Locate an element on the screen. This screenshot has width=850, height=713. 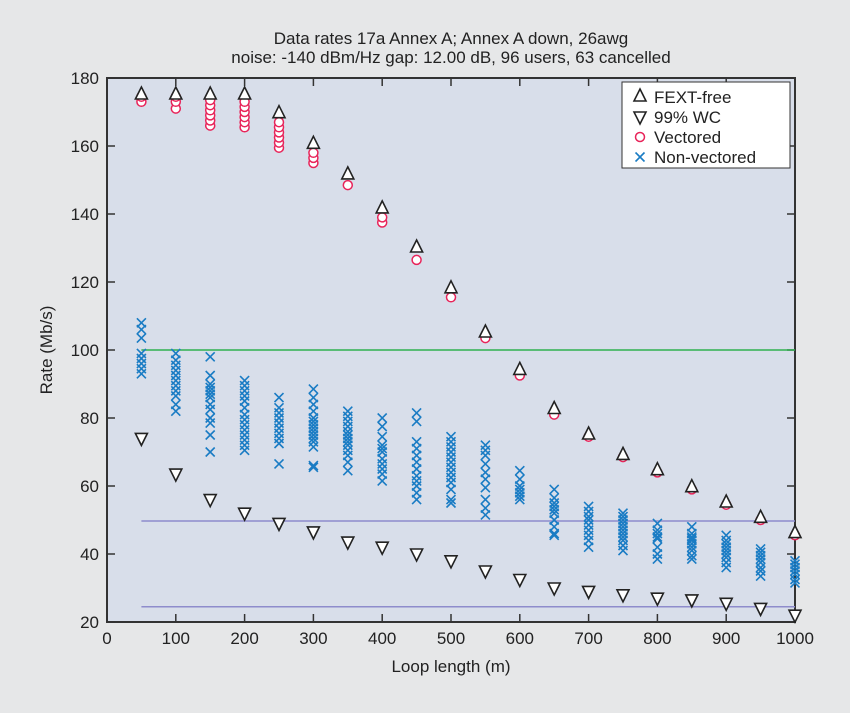
y-tick-label: 120 is located at coordinates (85, 282).